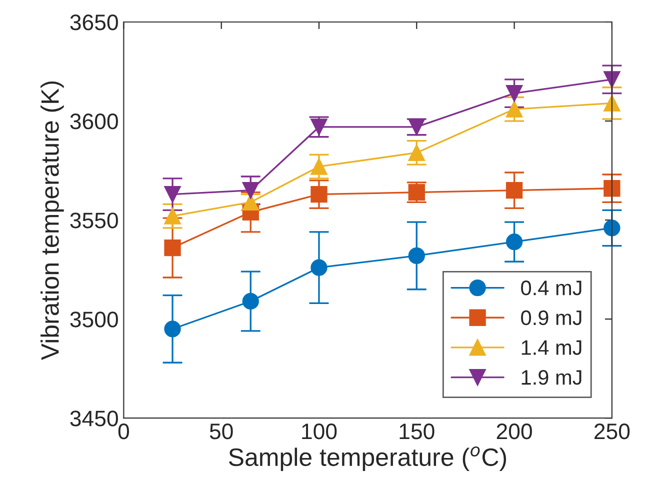  What do you see at coordinates (367, 459) in the screenshot?
I see `x-axis-title: Sample temperature ($^{o}$C)` at bounding box center [367, 459].